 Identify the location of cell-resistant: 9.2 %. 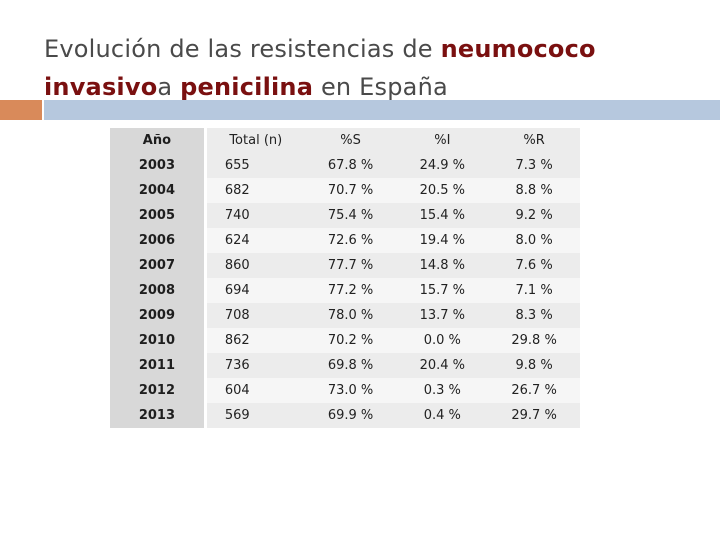
(534, 215).